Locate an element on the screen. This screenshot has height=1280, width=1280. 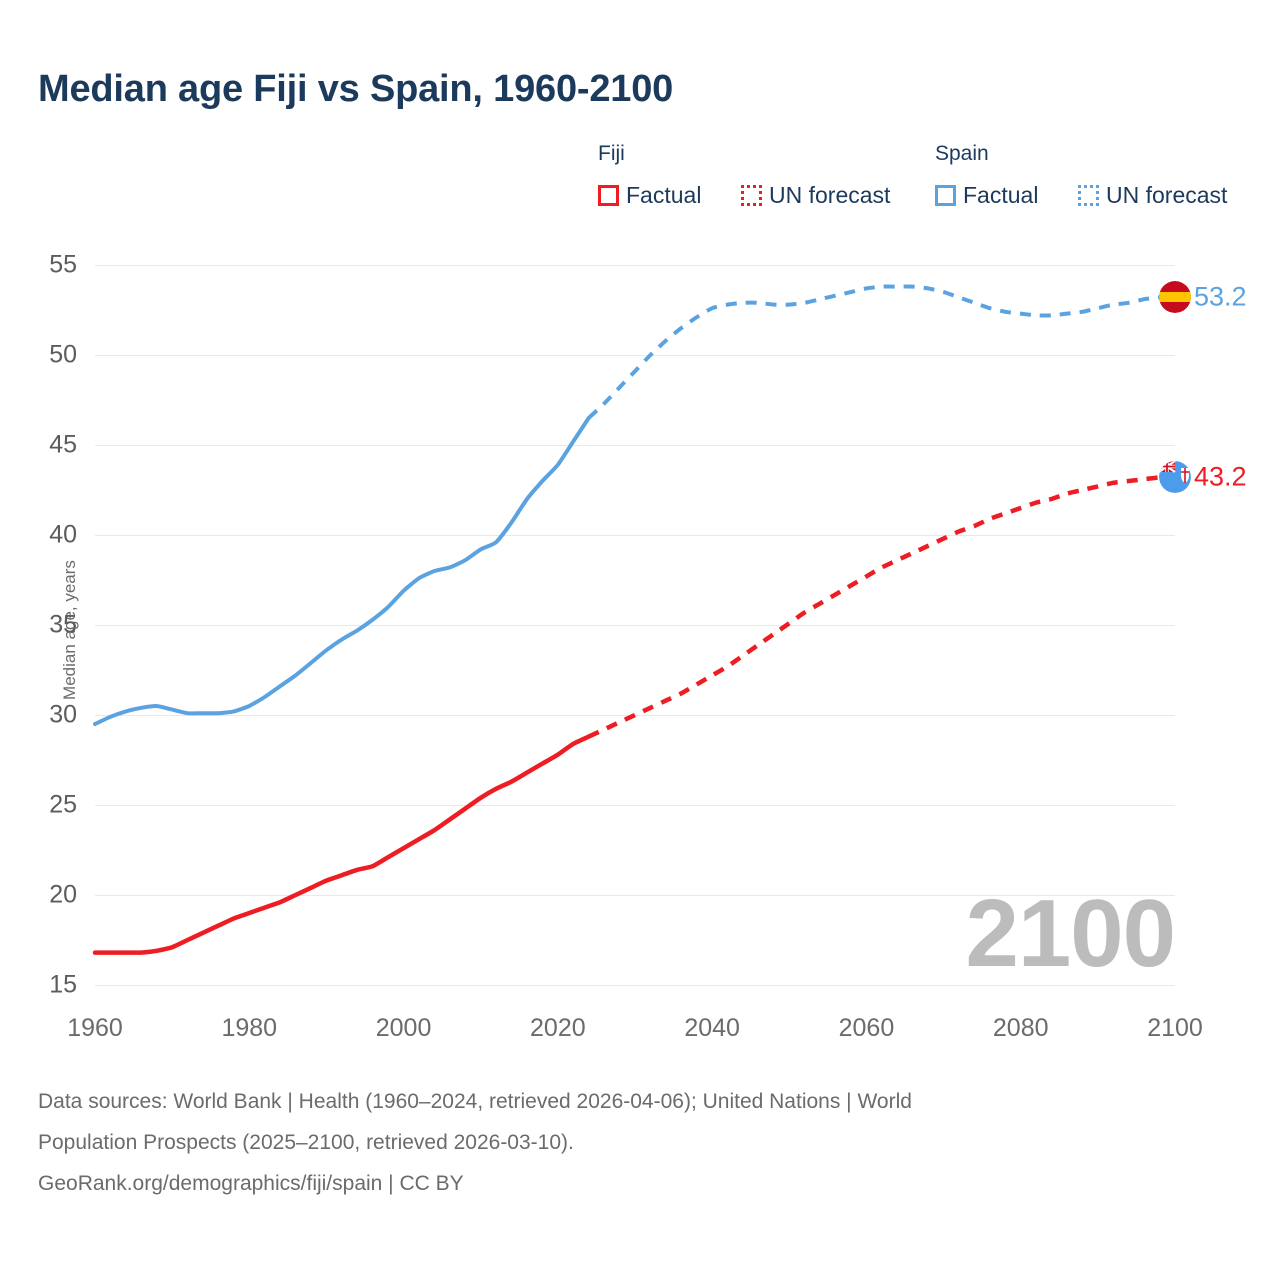
spain-forecast-line is located at coordinates (881, 352).